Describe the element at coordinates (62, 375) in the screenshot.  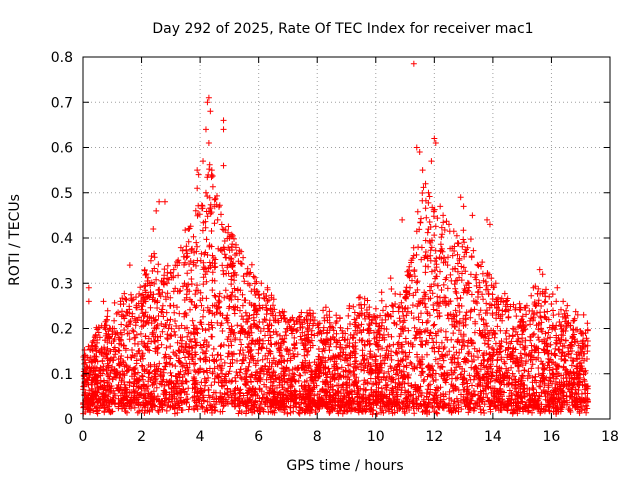
I see `y-tick-label: 0.1` at that location.